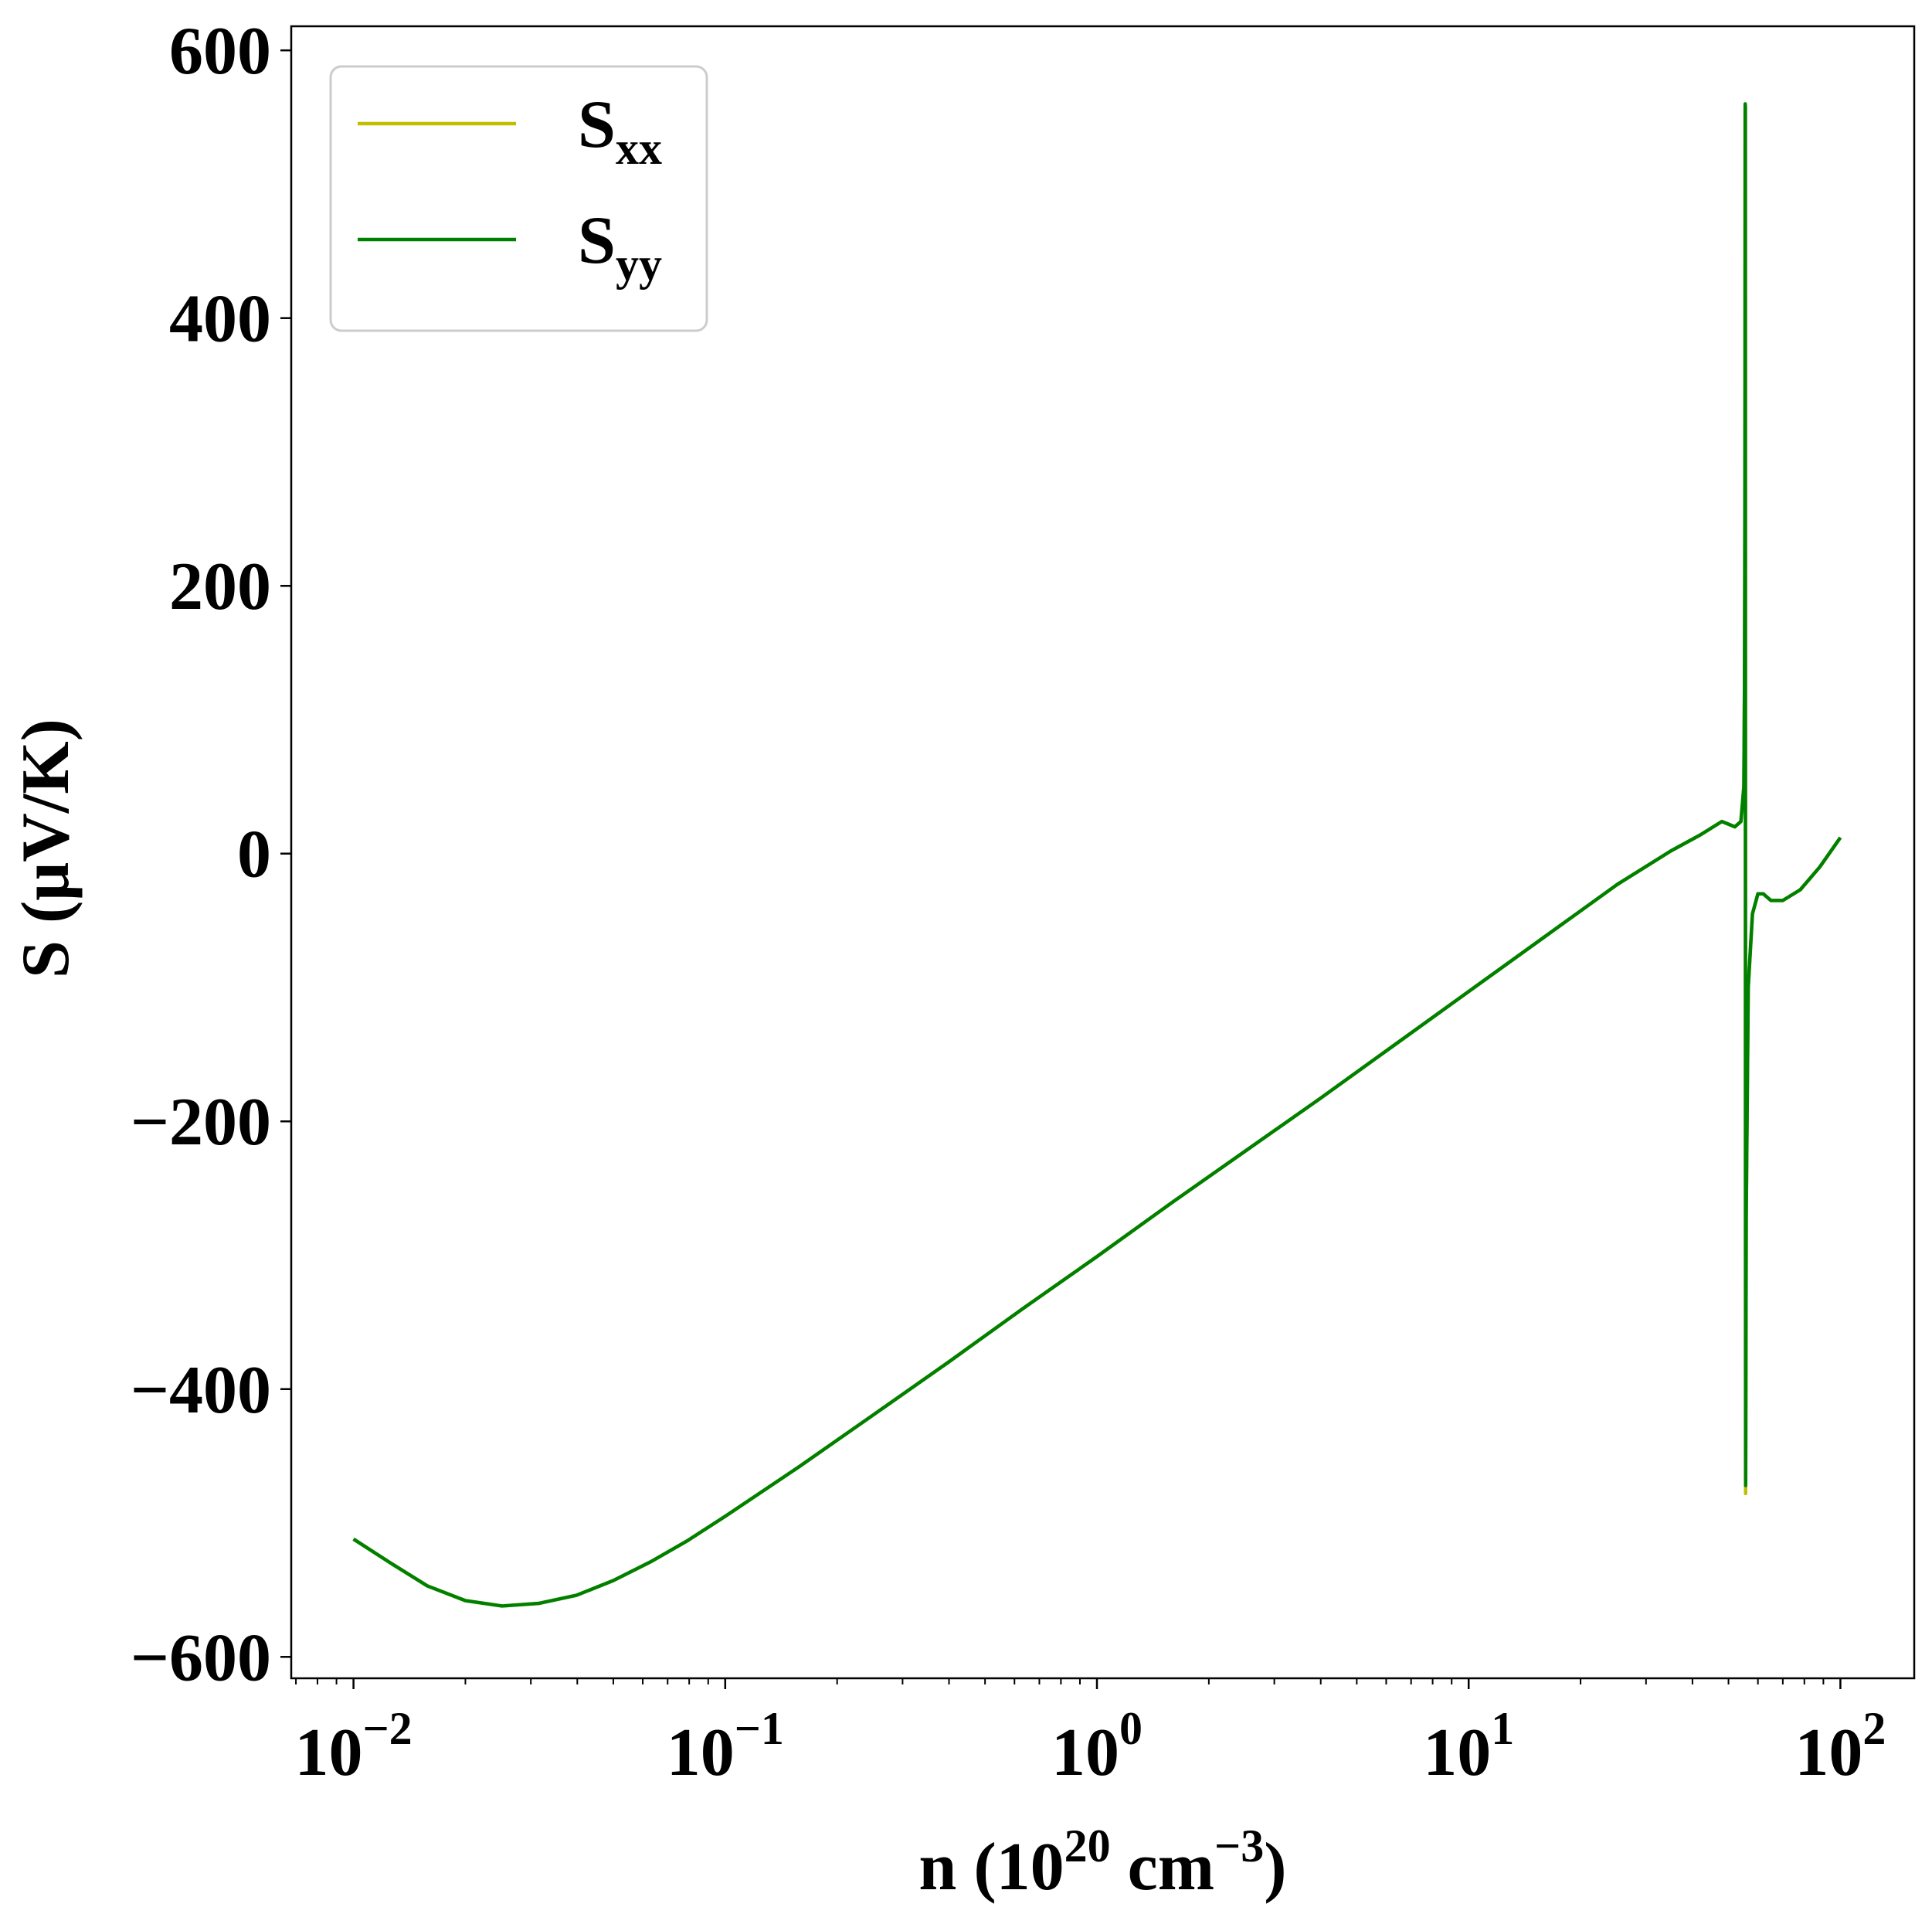 The width and height of the screenshot is (1932, 1924). I want to click on x-tick-label-exponent: −2, so click(387, 1728).